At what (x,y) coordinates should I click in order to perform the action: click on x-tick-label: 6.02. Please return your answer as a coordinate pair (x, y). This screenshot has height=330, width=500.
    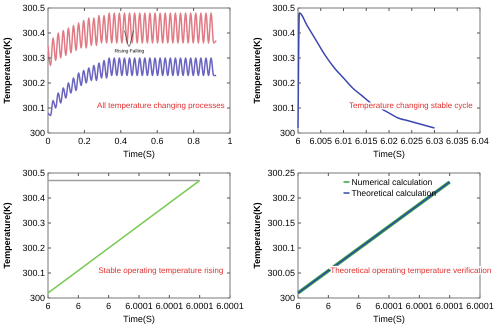
    Looking at the image, I should click on (389, 141).